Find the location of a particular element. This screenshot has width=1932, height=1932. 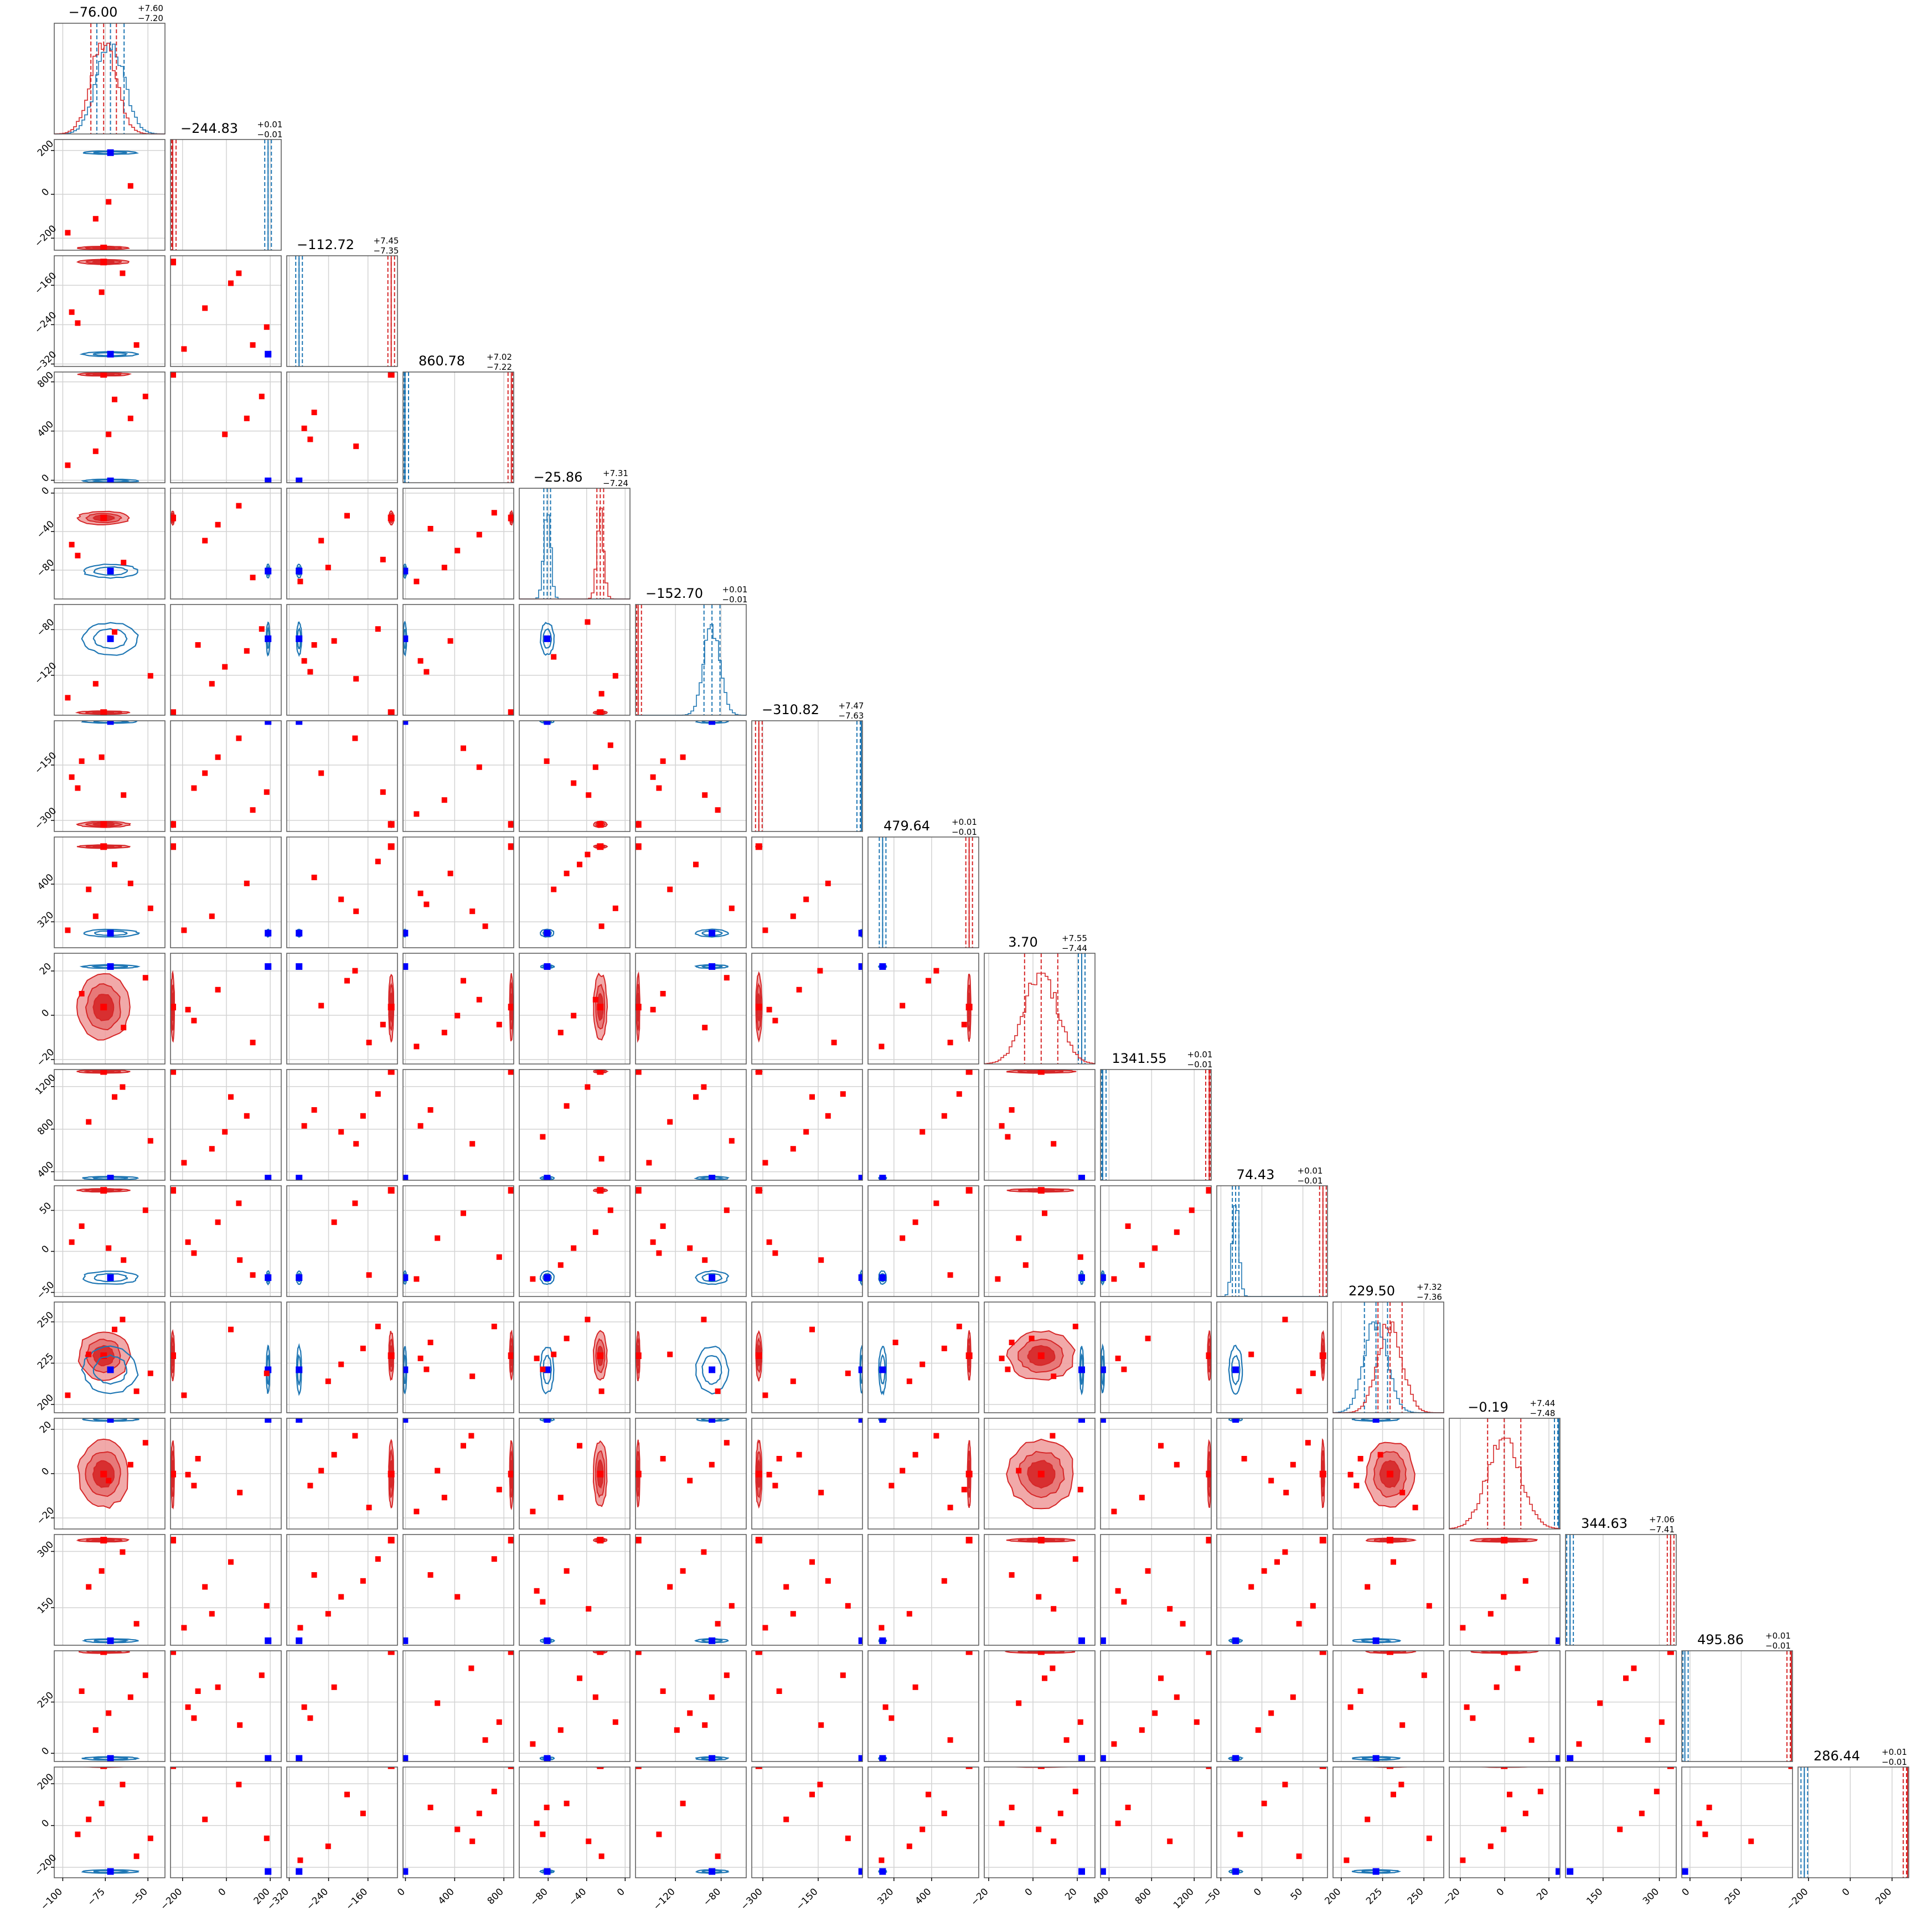

panel-r15-c10 is located at coordinates (1272, 1822).